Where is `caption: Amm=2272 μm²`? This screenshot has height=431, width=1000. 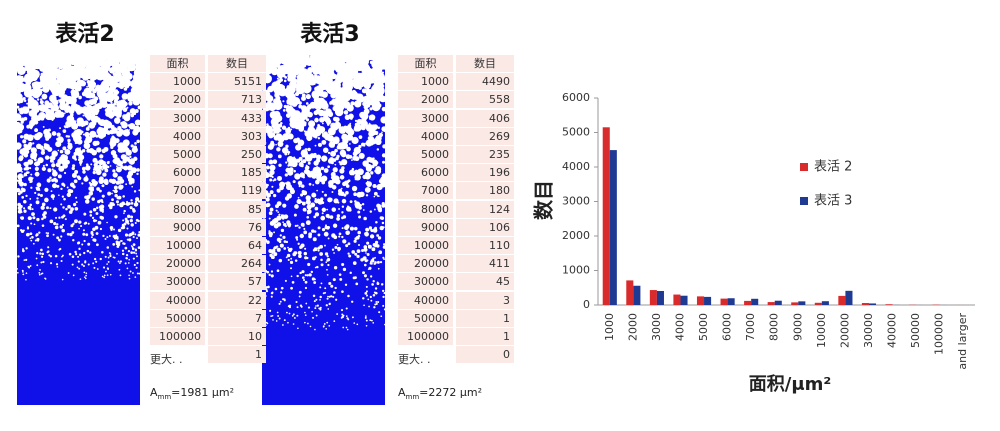 caption: Amm=2272 μm² is located at coordinates (440, 393).